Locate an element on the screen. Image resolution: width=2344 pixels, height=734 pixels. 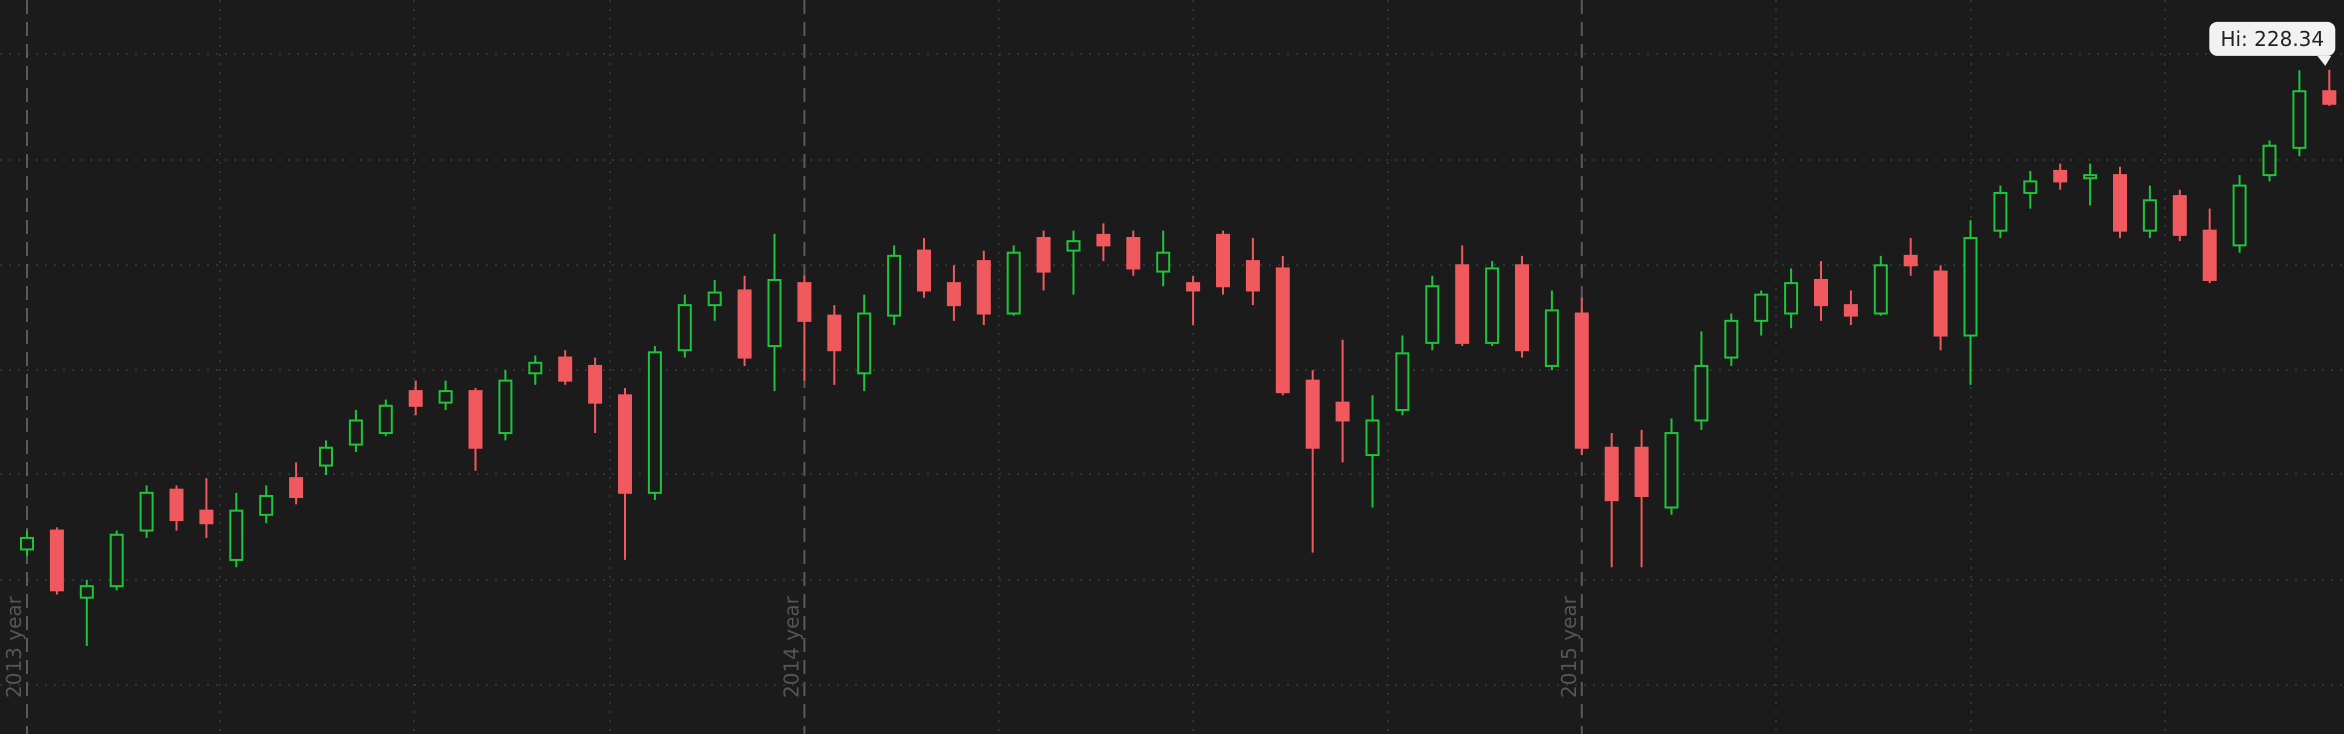
year-label: 2015 year is located at coordinates (1569, 646).